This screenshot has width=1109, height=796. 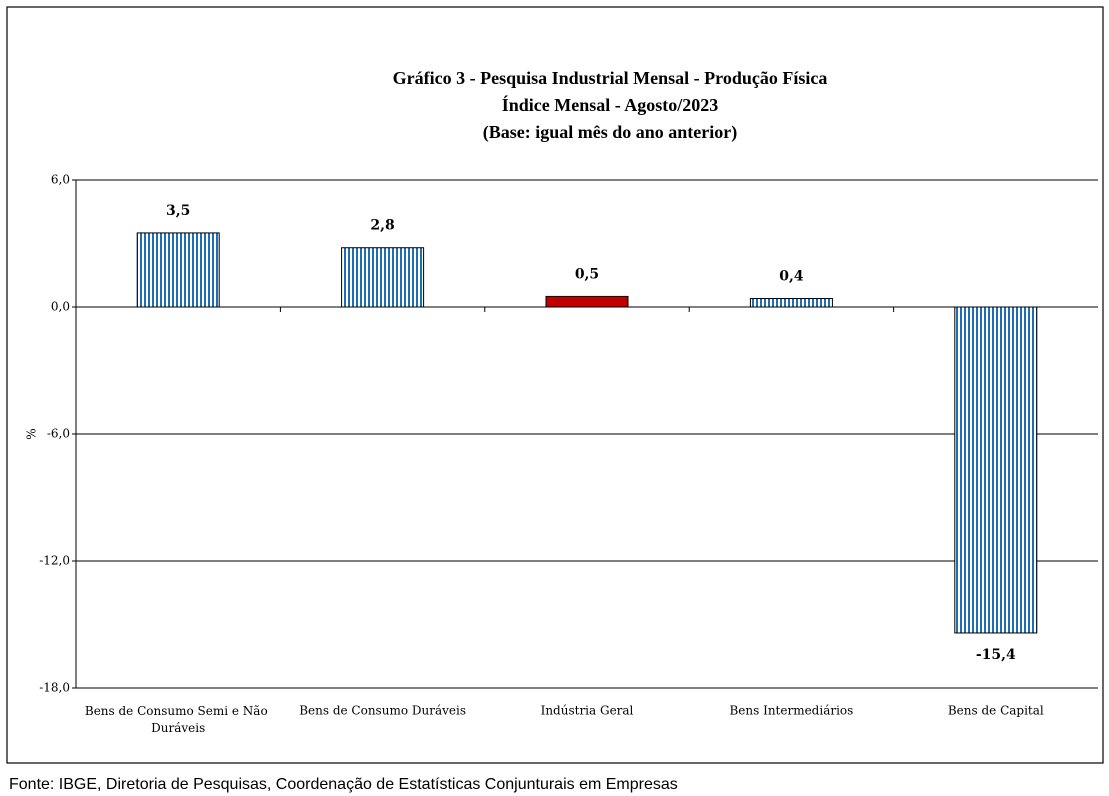 I want to click on data-label: 0,4, so click(x=791, y=277).